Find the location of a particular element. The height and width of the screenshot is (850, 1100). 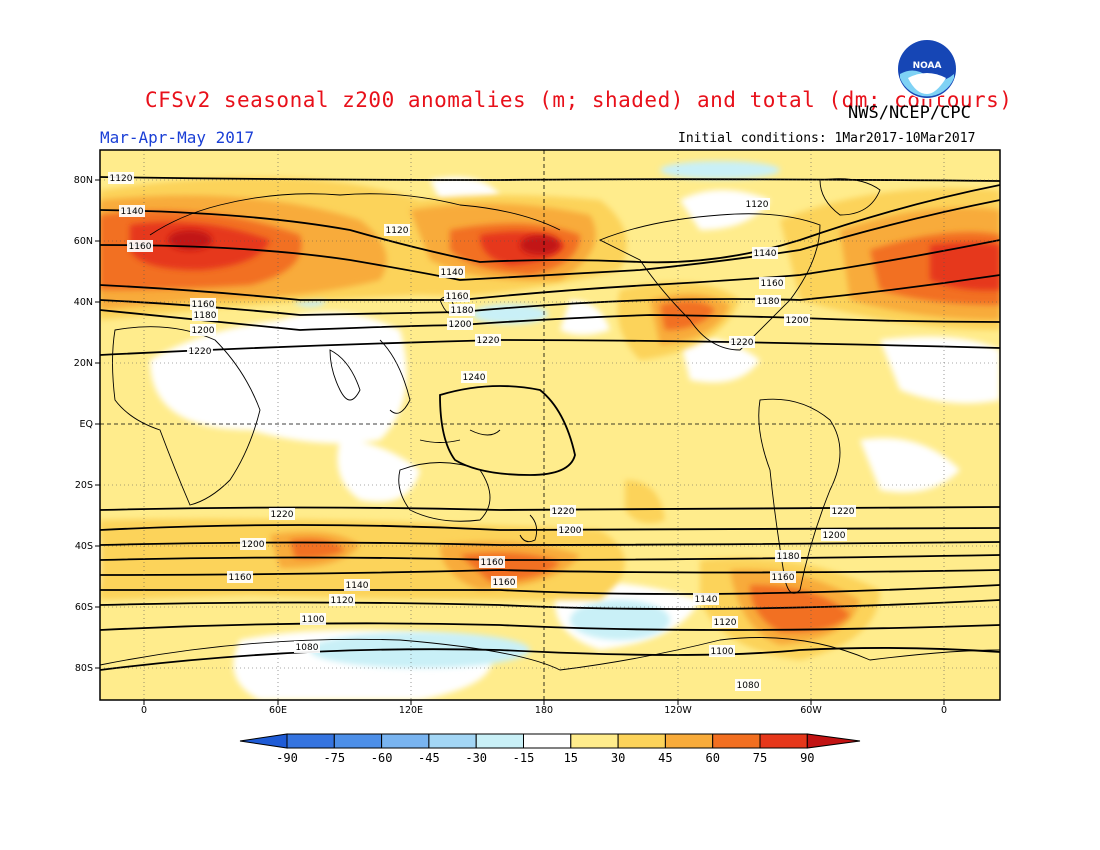

colorbar: -90 -75 -60 -45 -30 -15 15 30 45 60 75 90 is located at coordinates (550, 749).